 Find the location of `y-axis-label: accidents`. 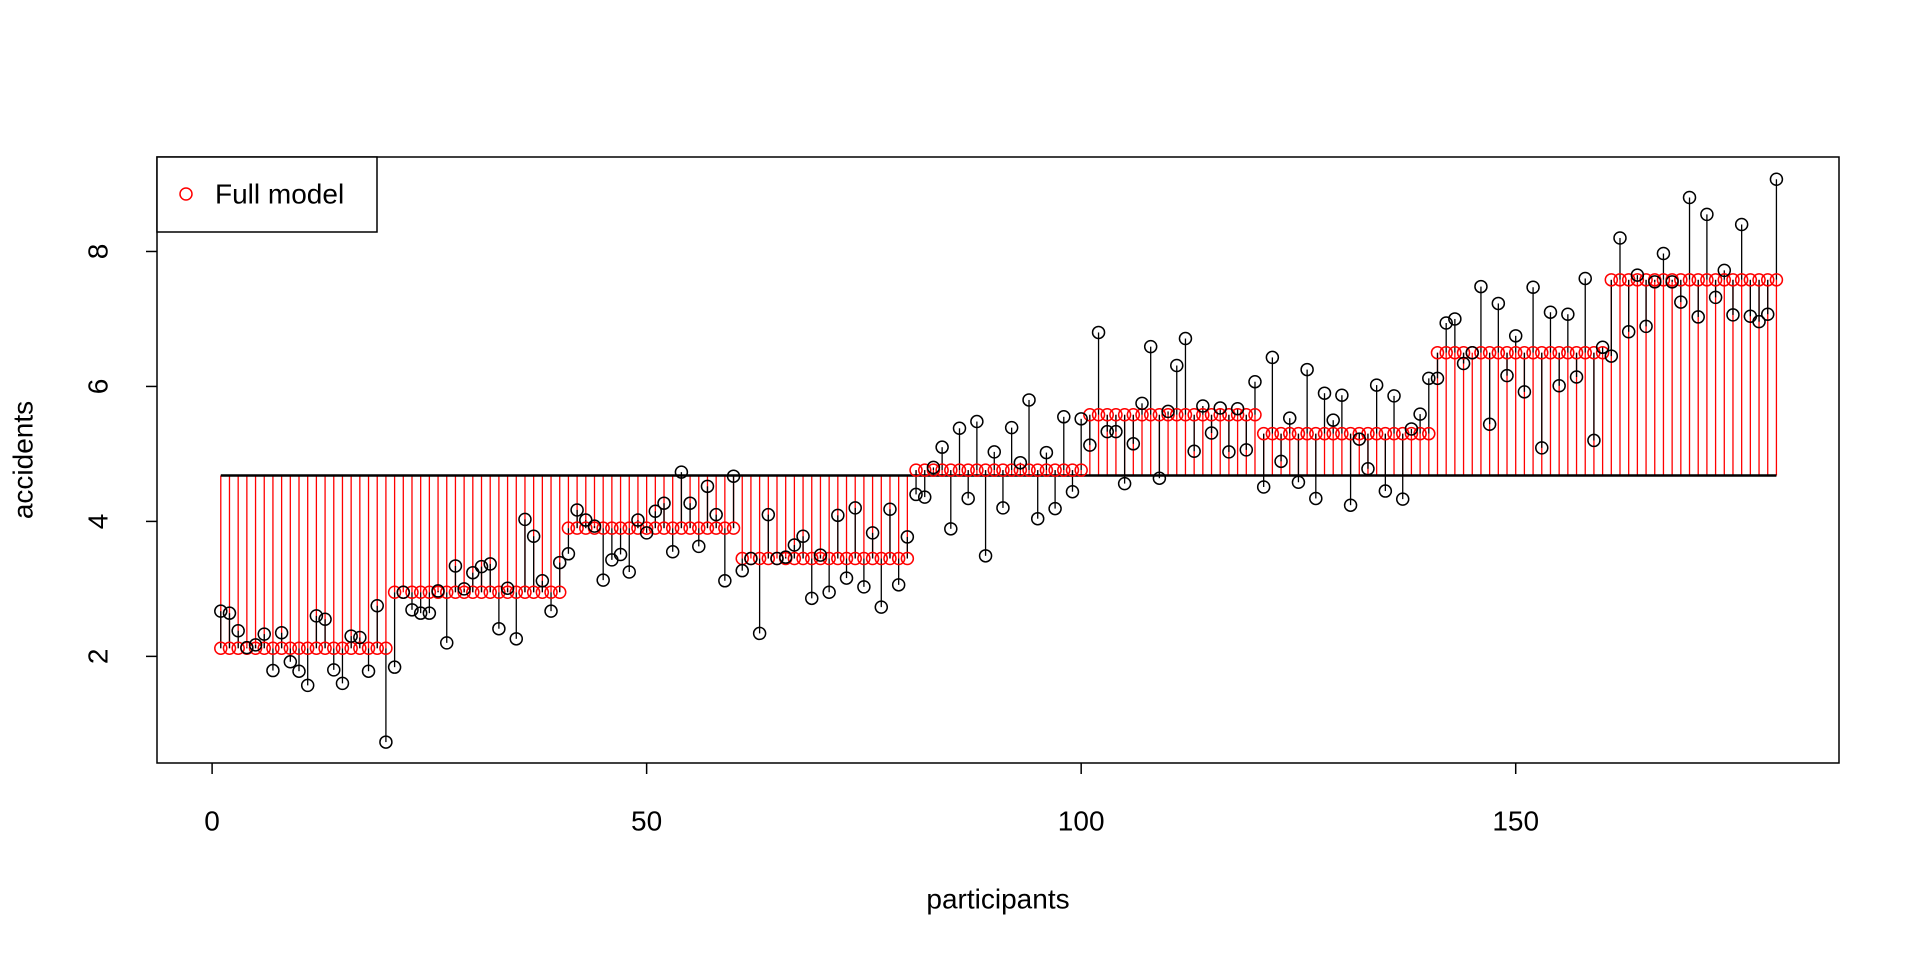

y-axis-label: accidents is located at coordinates (22, 460).